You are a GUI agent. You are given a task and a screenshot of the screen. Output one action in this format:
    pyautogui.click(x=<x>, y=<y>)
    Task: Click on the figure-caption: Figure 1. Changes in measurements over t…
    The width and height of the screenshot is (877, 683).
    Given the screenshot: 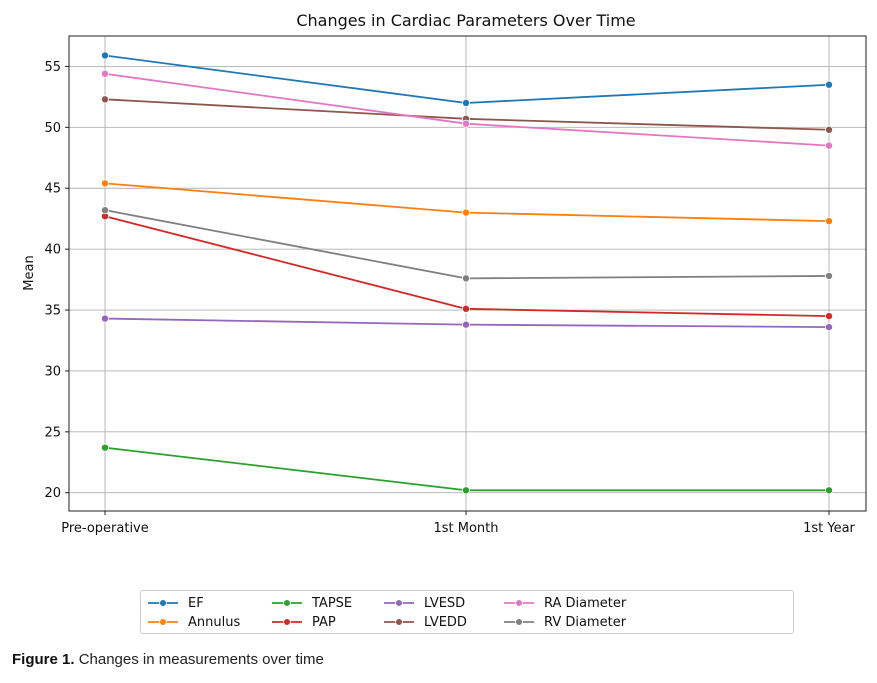 What is the action you would take?
    pyautogui.click(x=168, y=659)
    